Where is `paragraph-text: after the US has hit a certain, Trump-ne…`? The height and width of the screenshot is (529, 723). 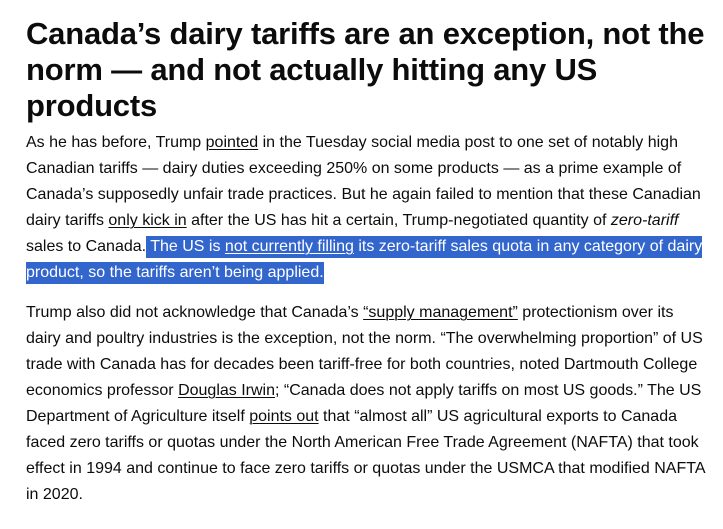
paragraph-text: after the US has hit a certain, Trump-ne… is located at coordinates (398, 220).